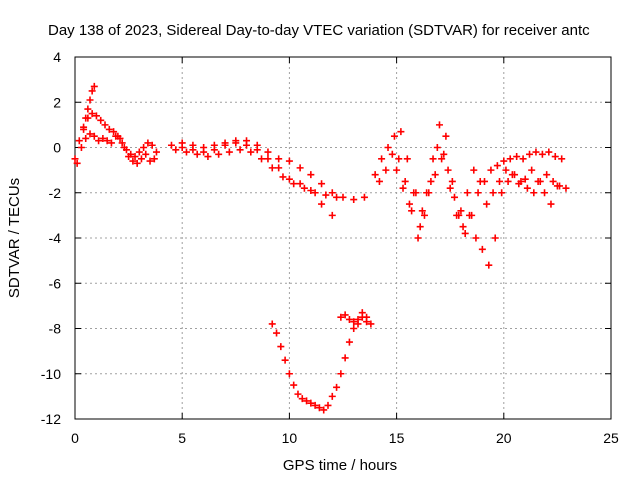 The image size is (640, 480). I want to click on series-early-morning-spike, so click(89, 107).